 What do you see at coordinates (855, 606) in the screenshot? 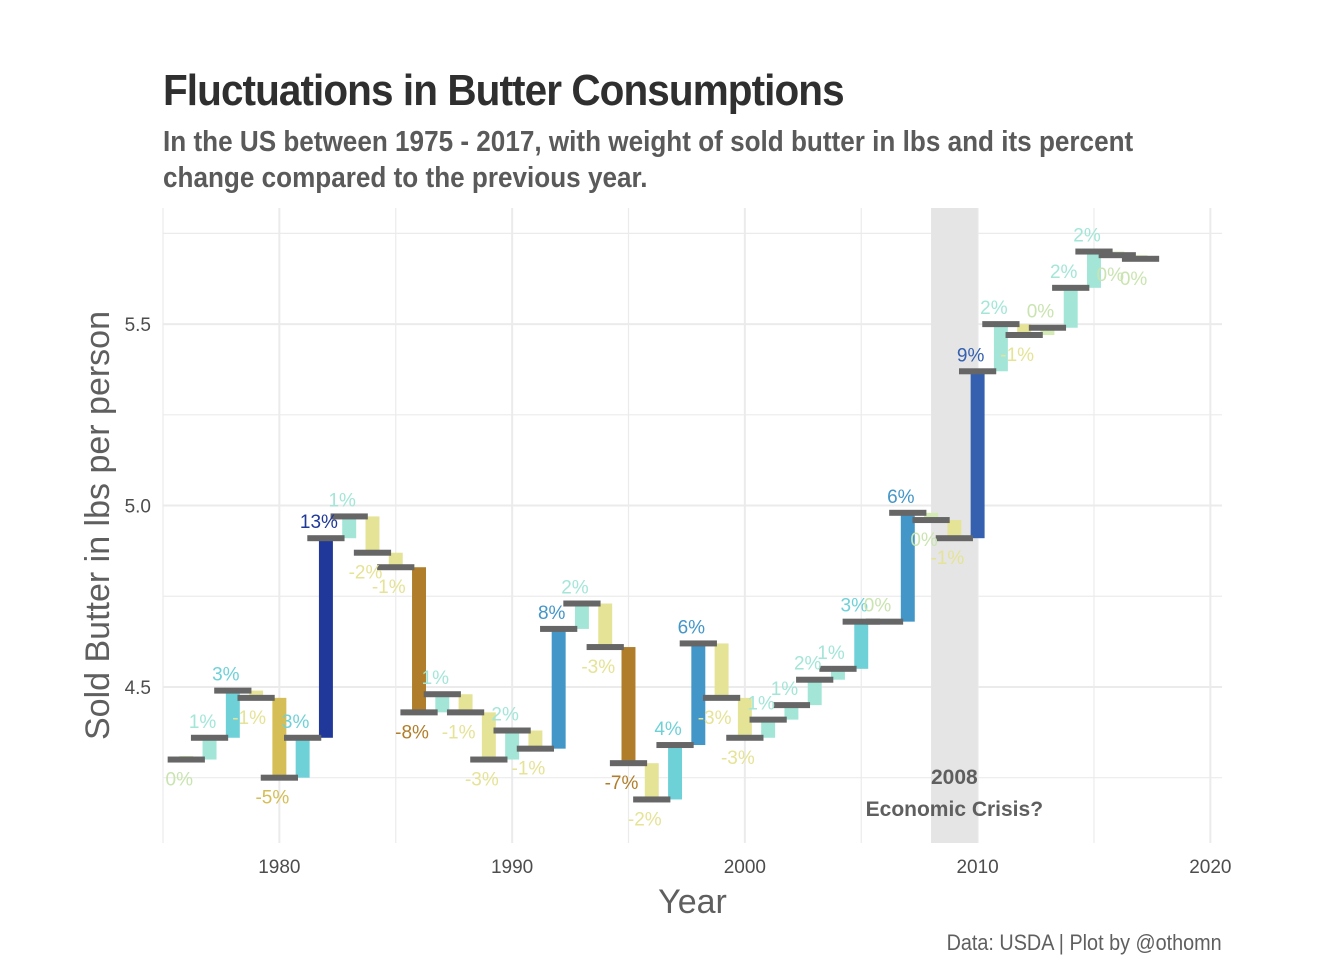
I see `data-label-2005: 3%` at bounding box center [855, 606].